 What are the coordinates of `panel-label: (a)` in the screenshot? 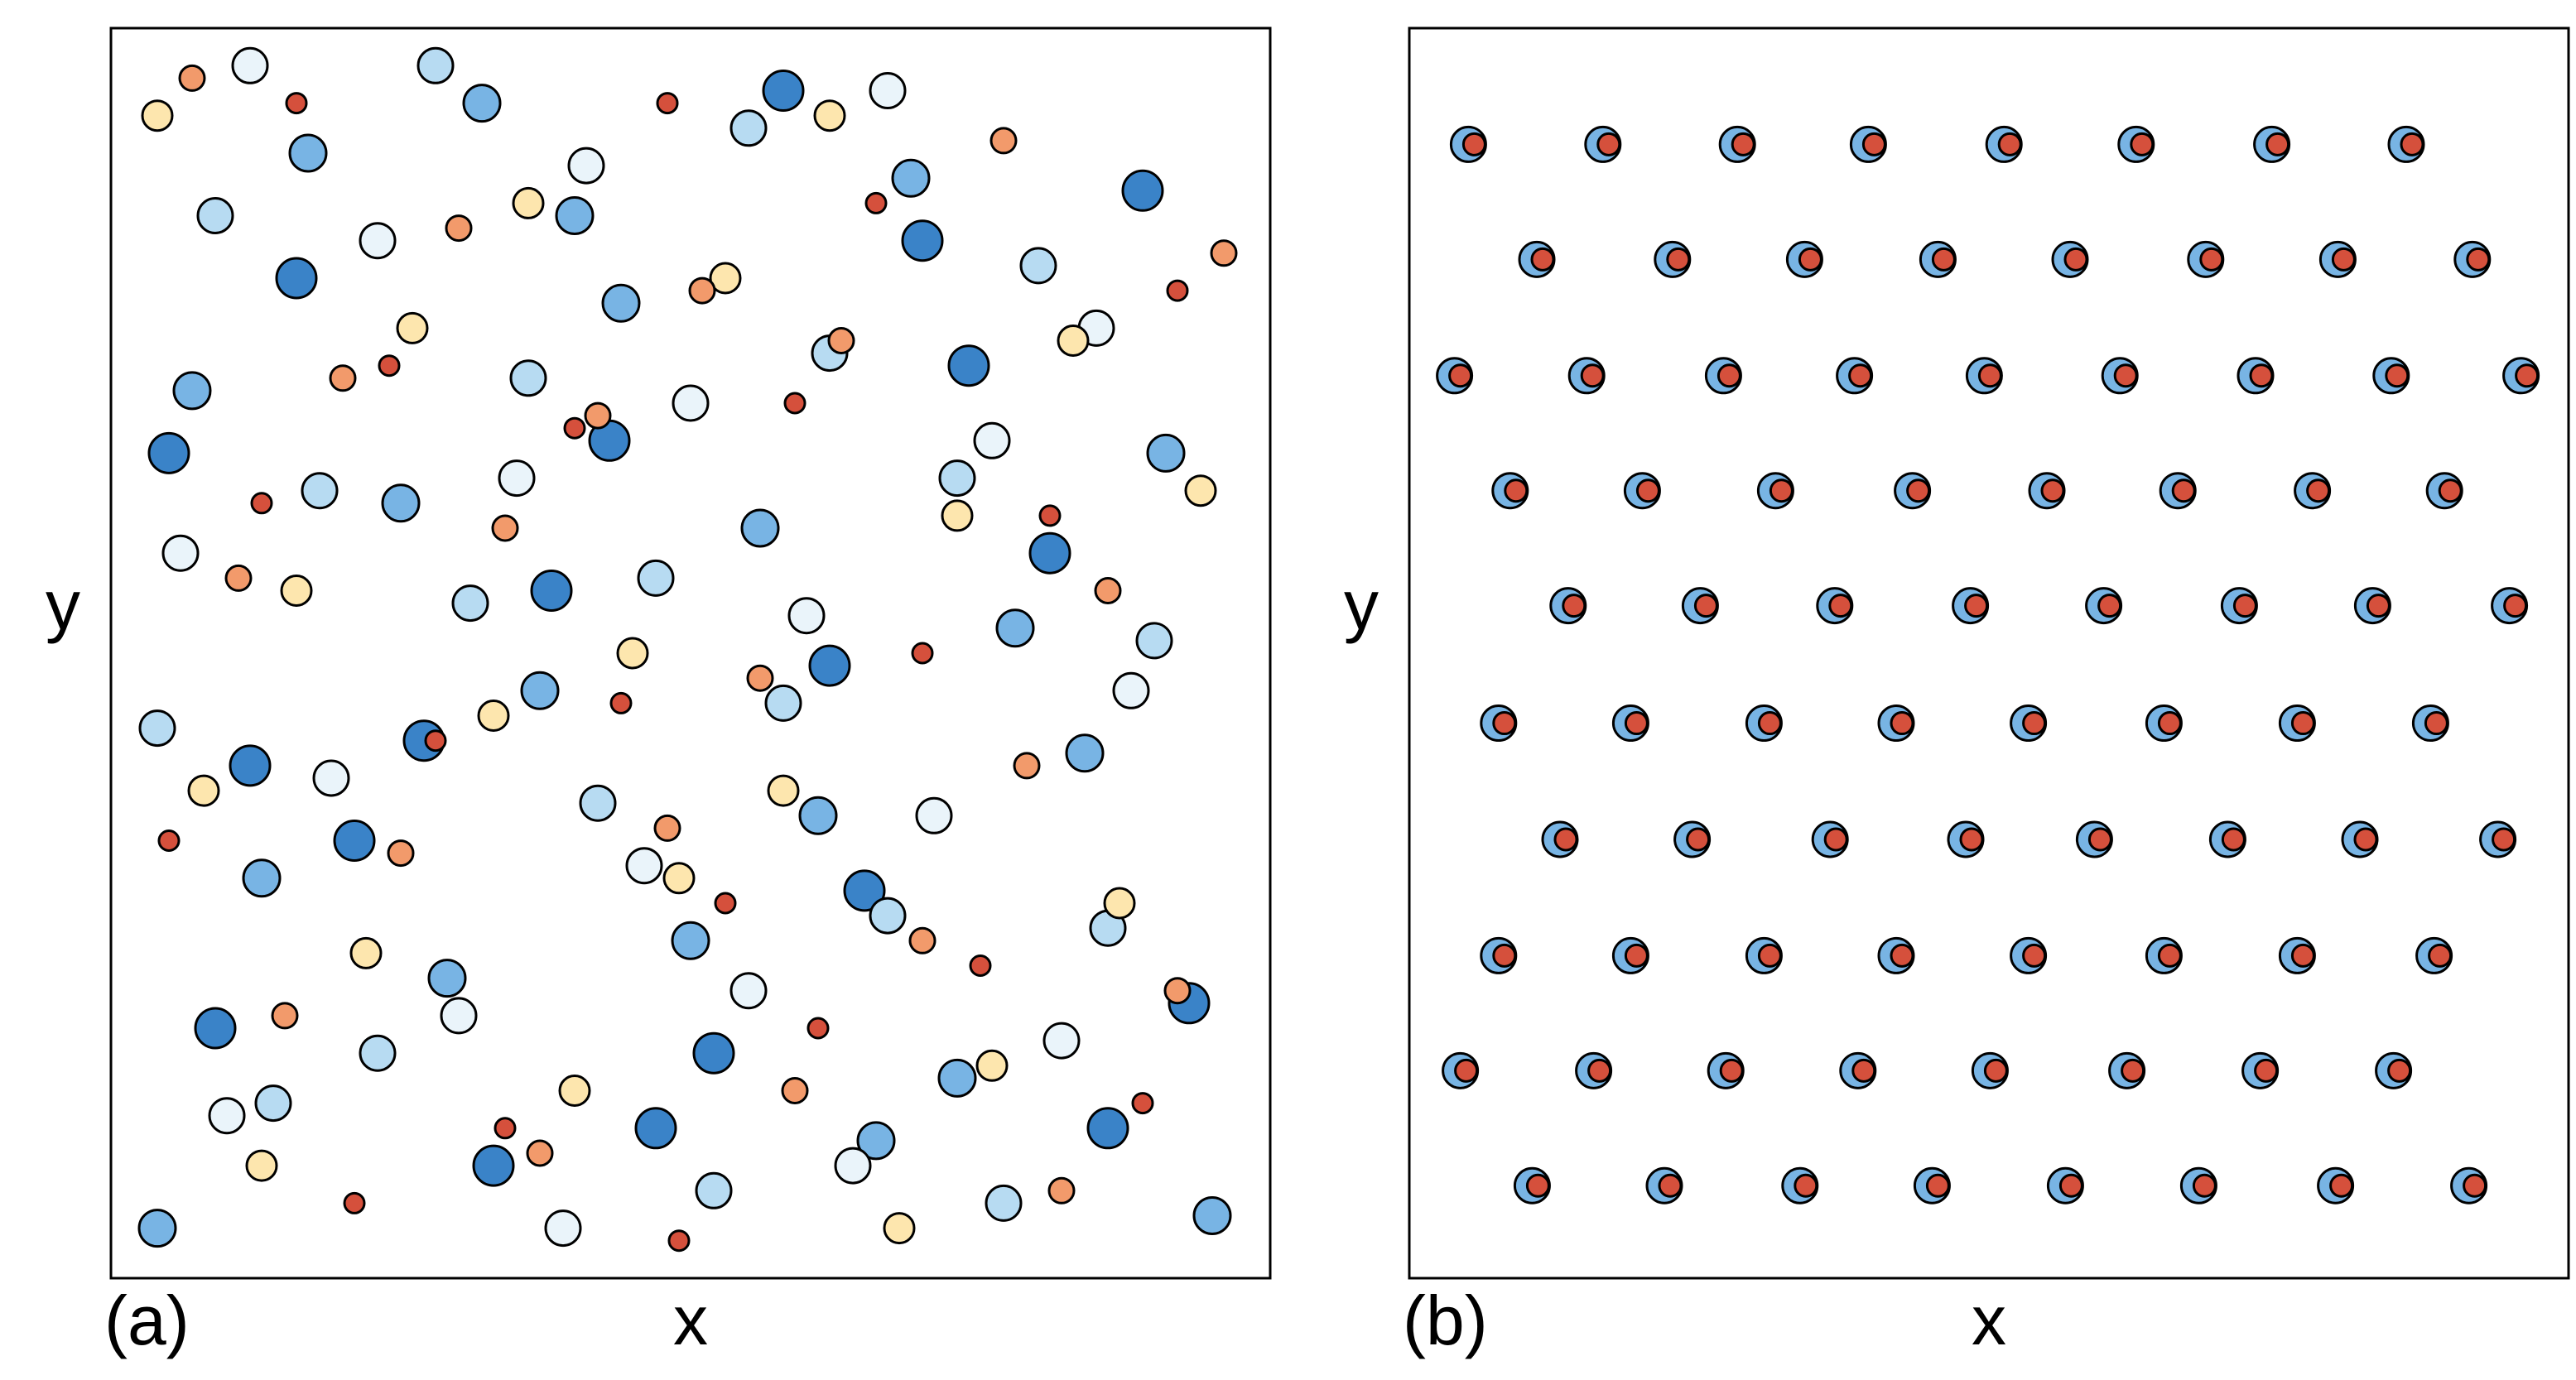 It's located at (147, 1320).